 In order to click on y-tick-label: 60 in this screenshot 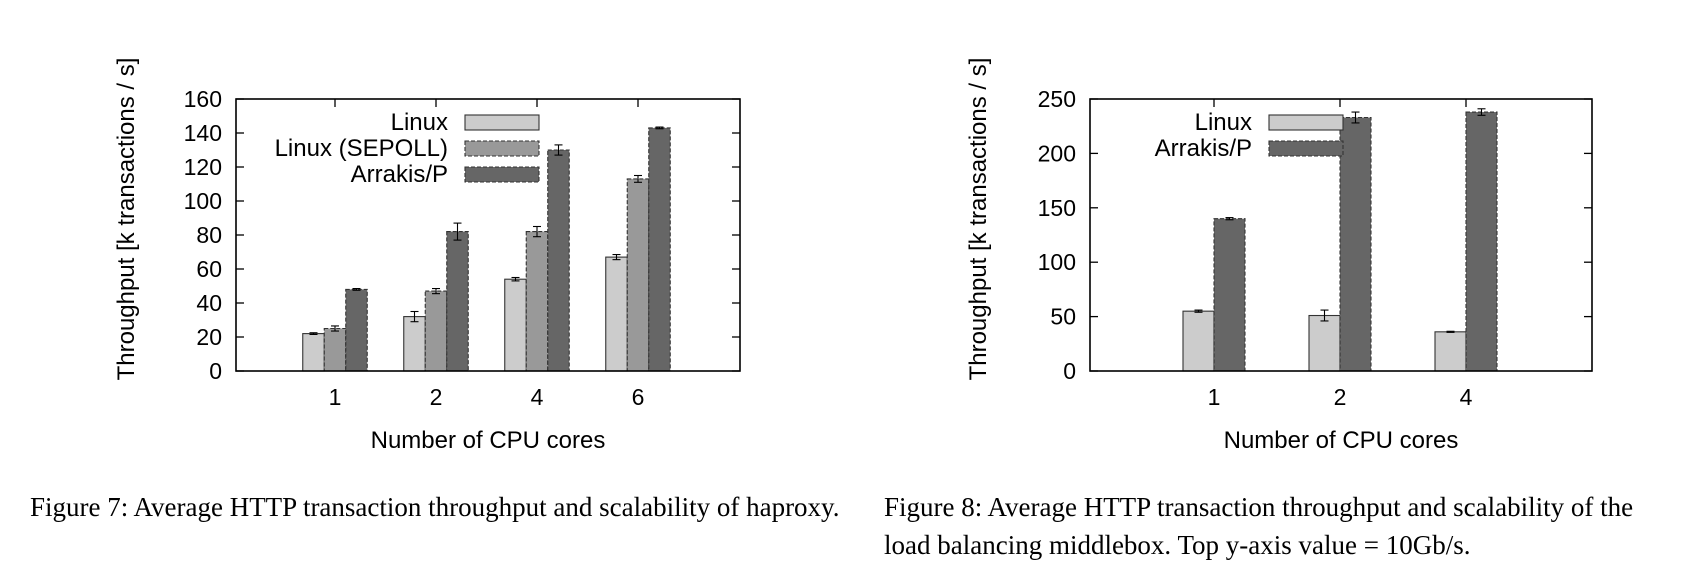, I will do `click(209, 269)`.